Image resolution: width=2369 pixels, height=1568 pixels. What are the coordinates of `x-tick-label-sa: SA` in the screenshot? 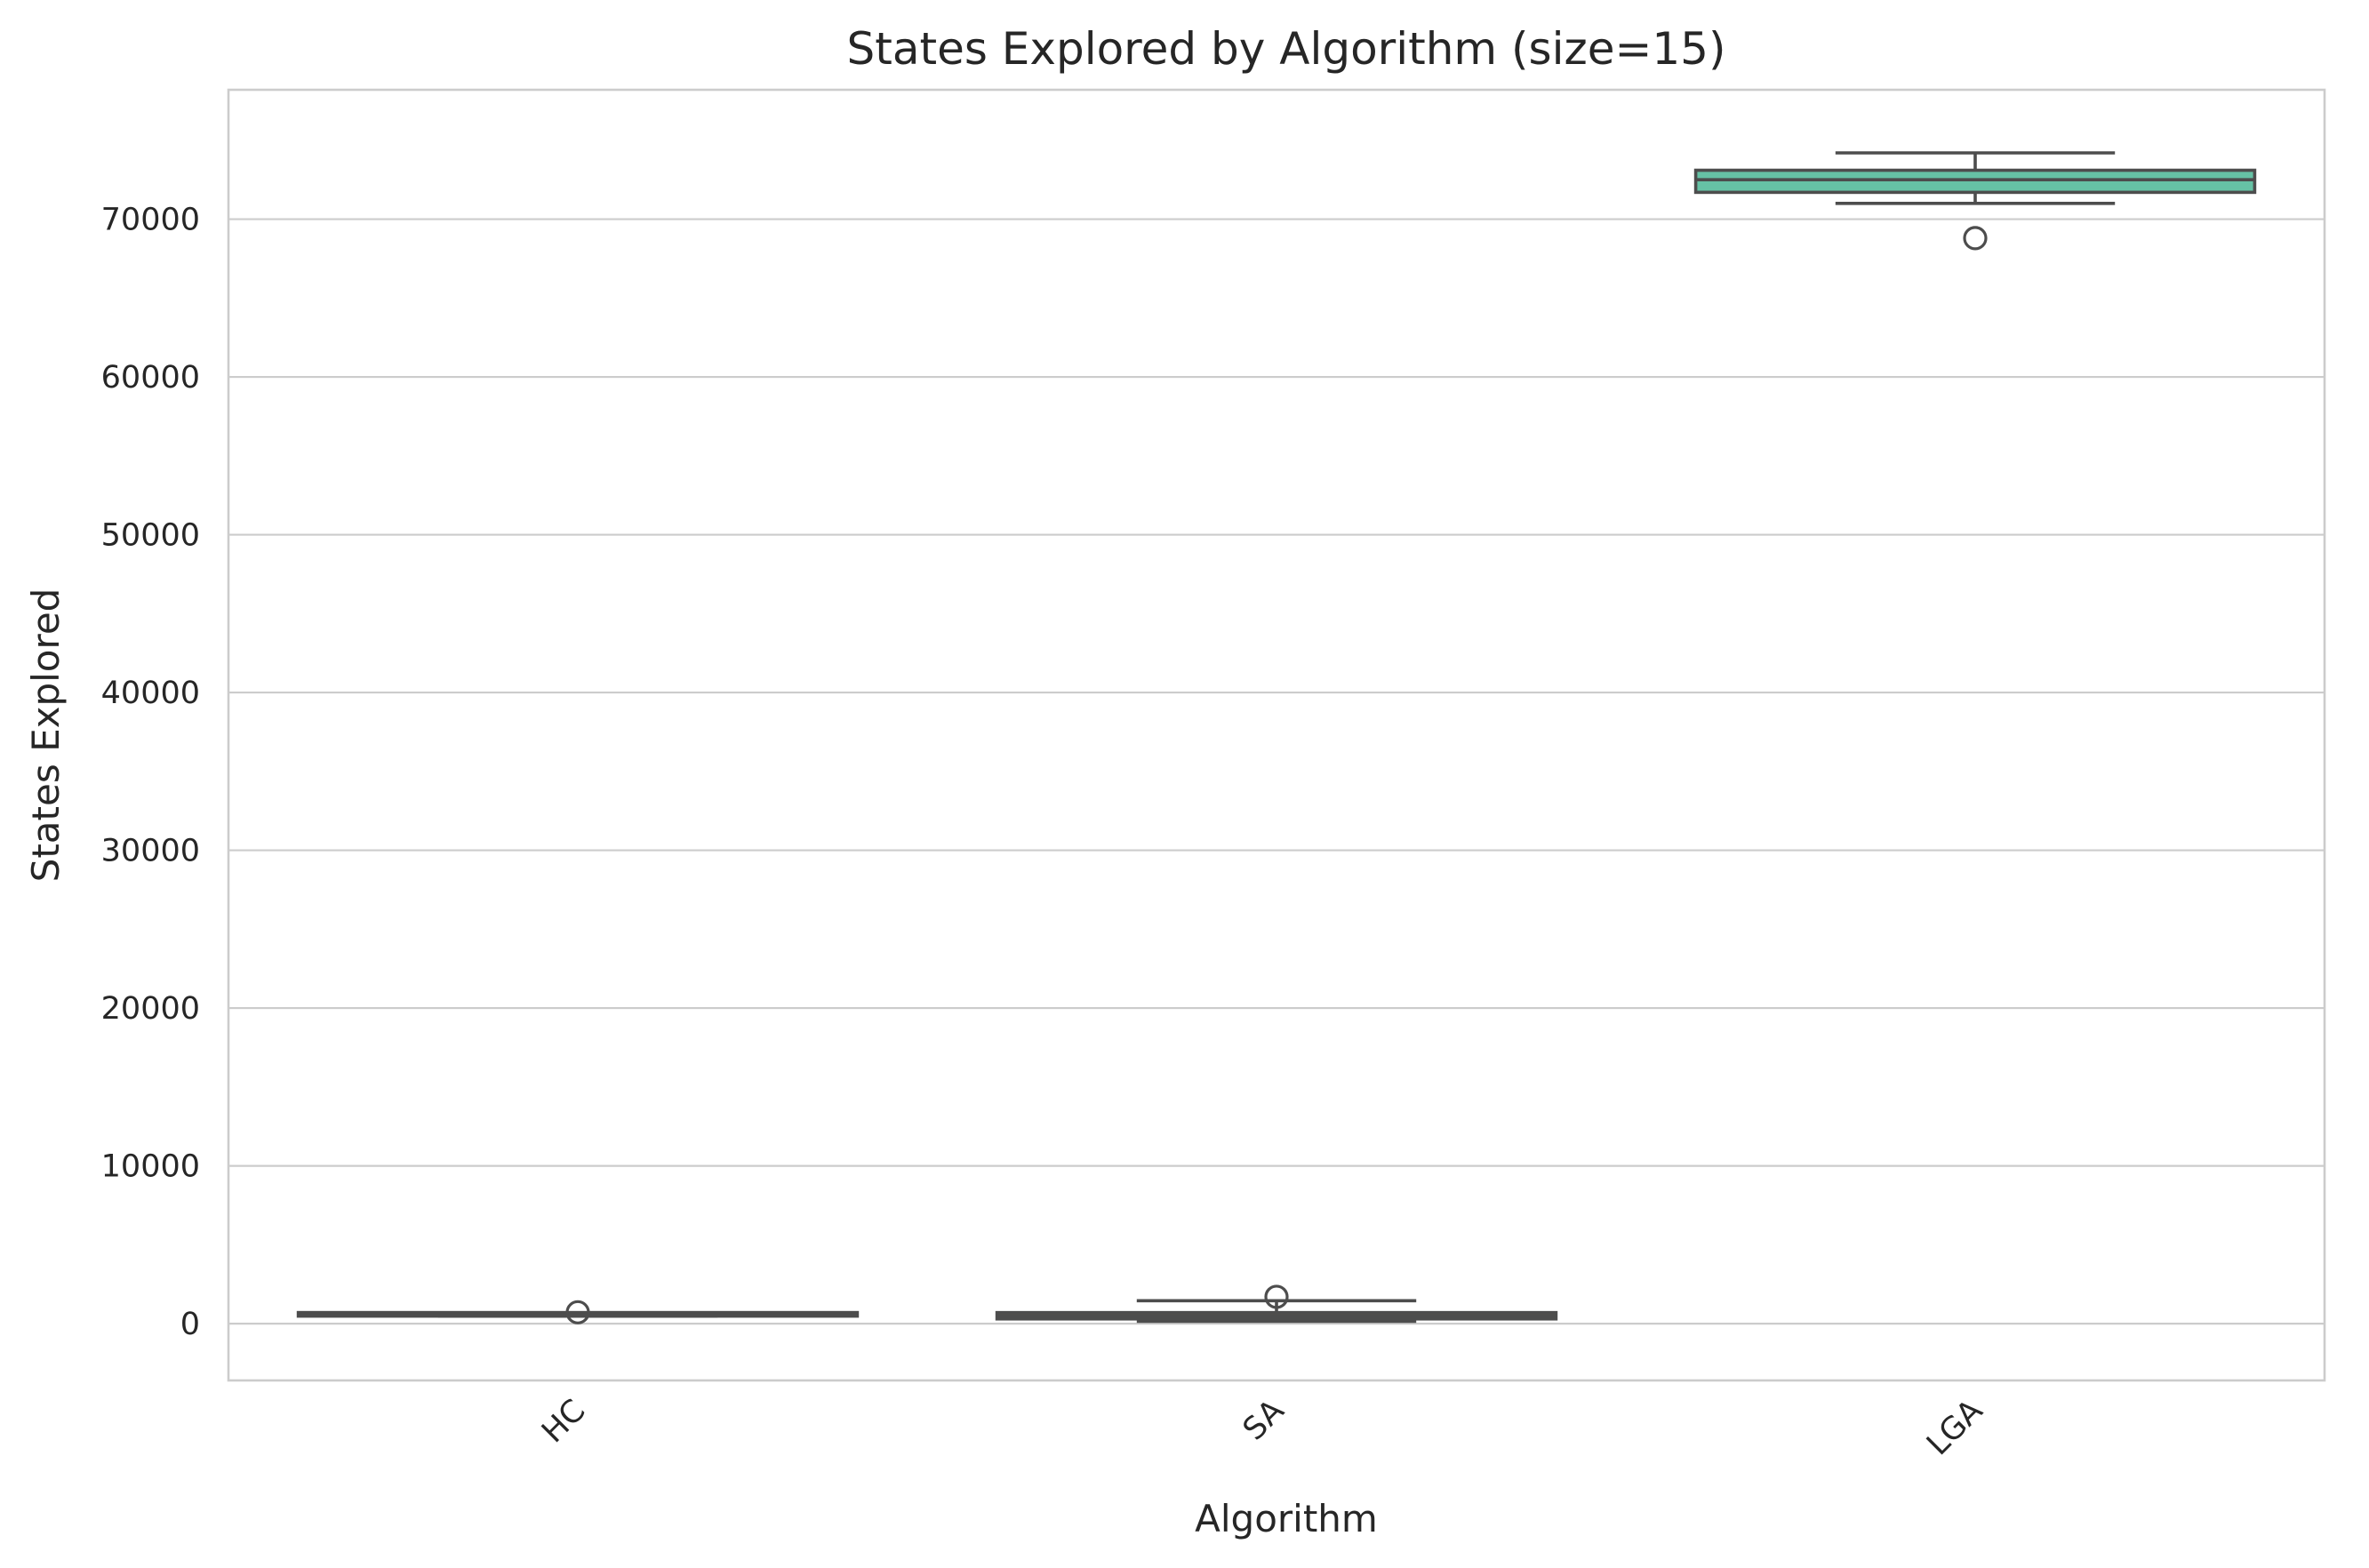 It's located at (1264, 1420).